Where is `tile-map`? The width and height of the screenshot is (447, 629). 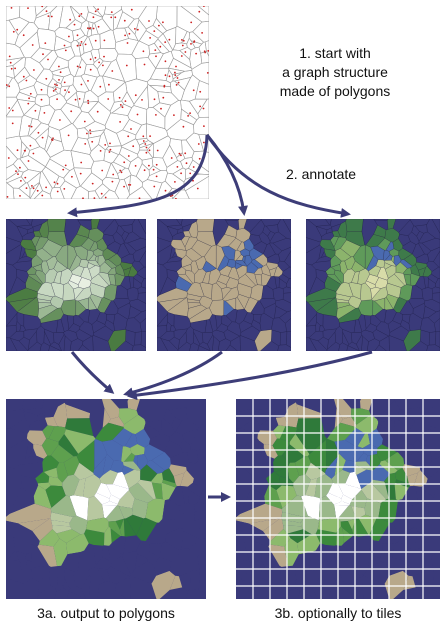
tile-map is located at coordinates (338, 499).